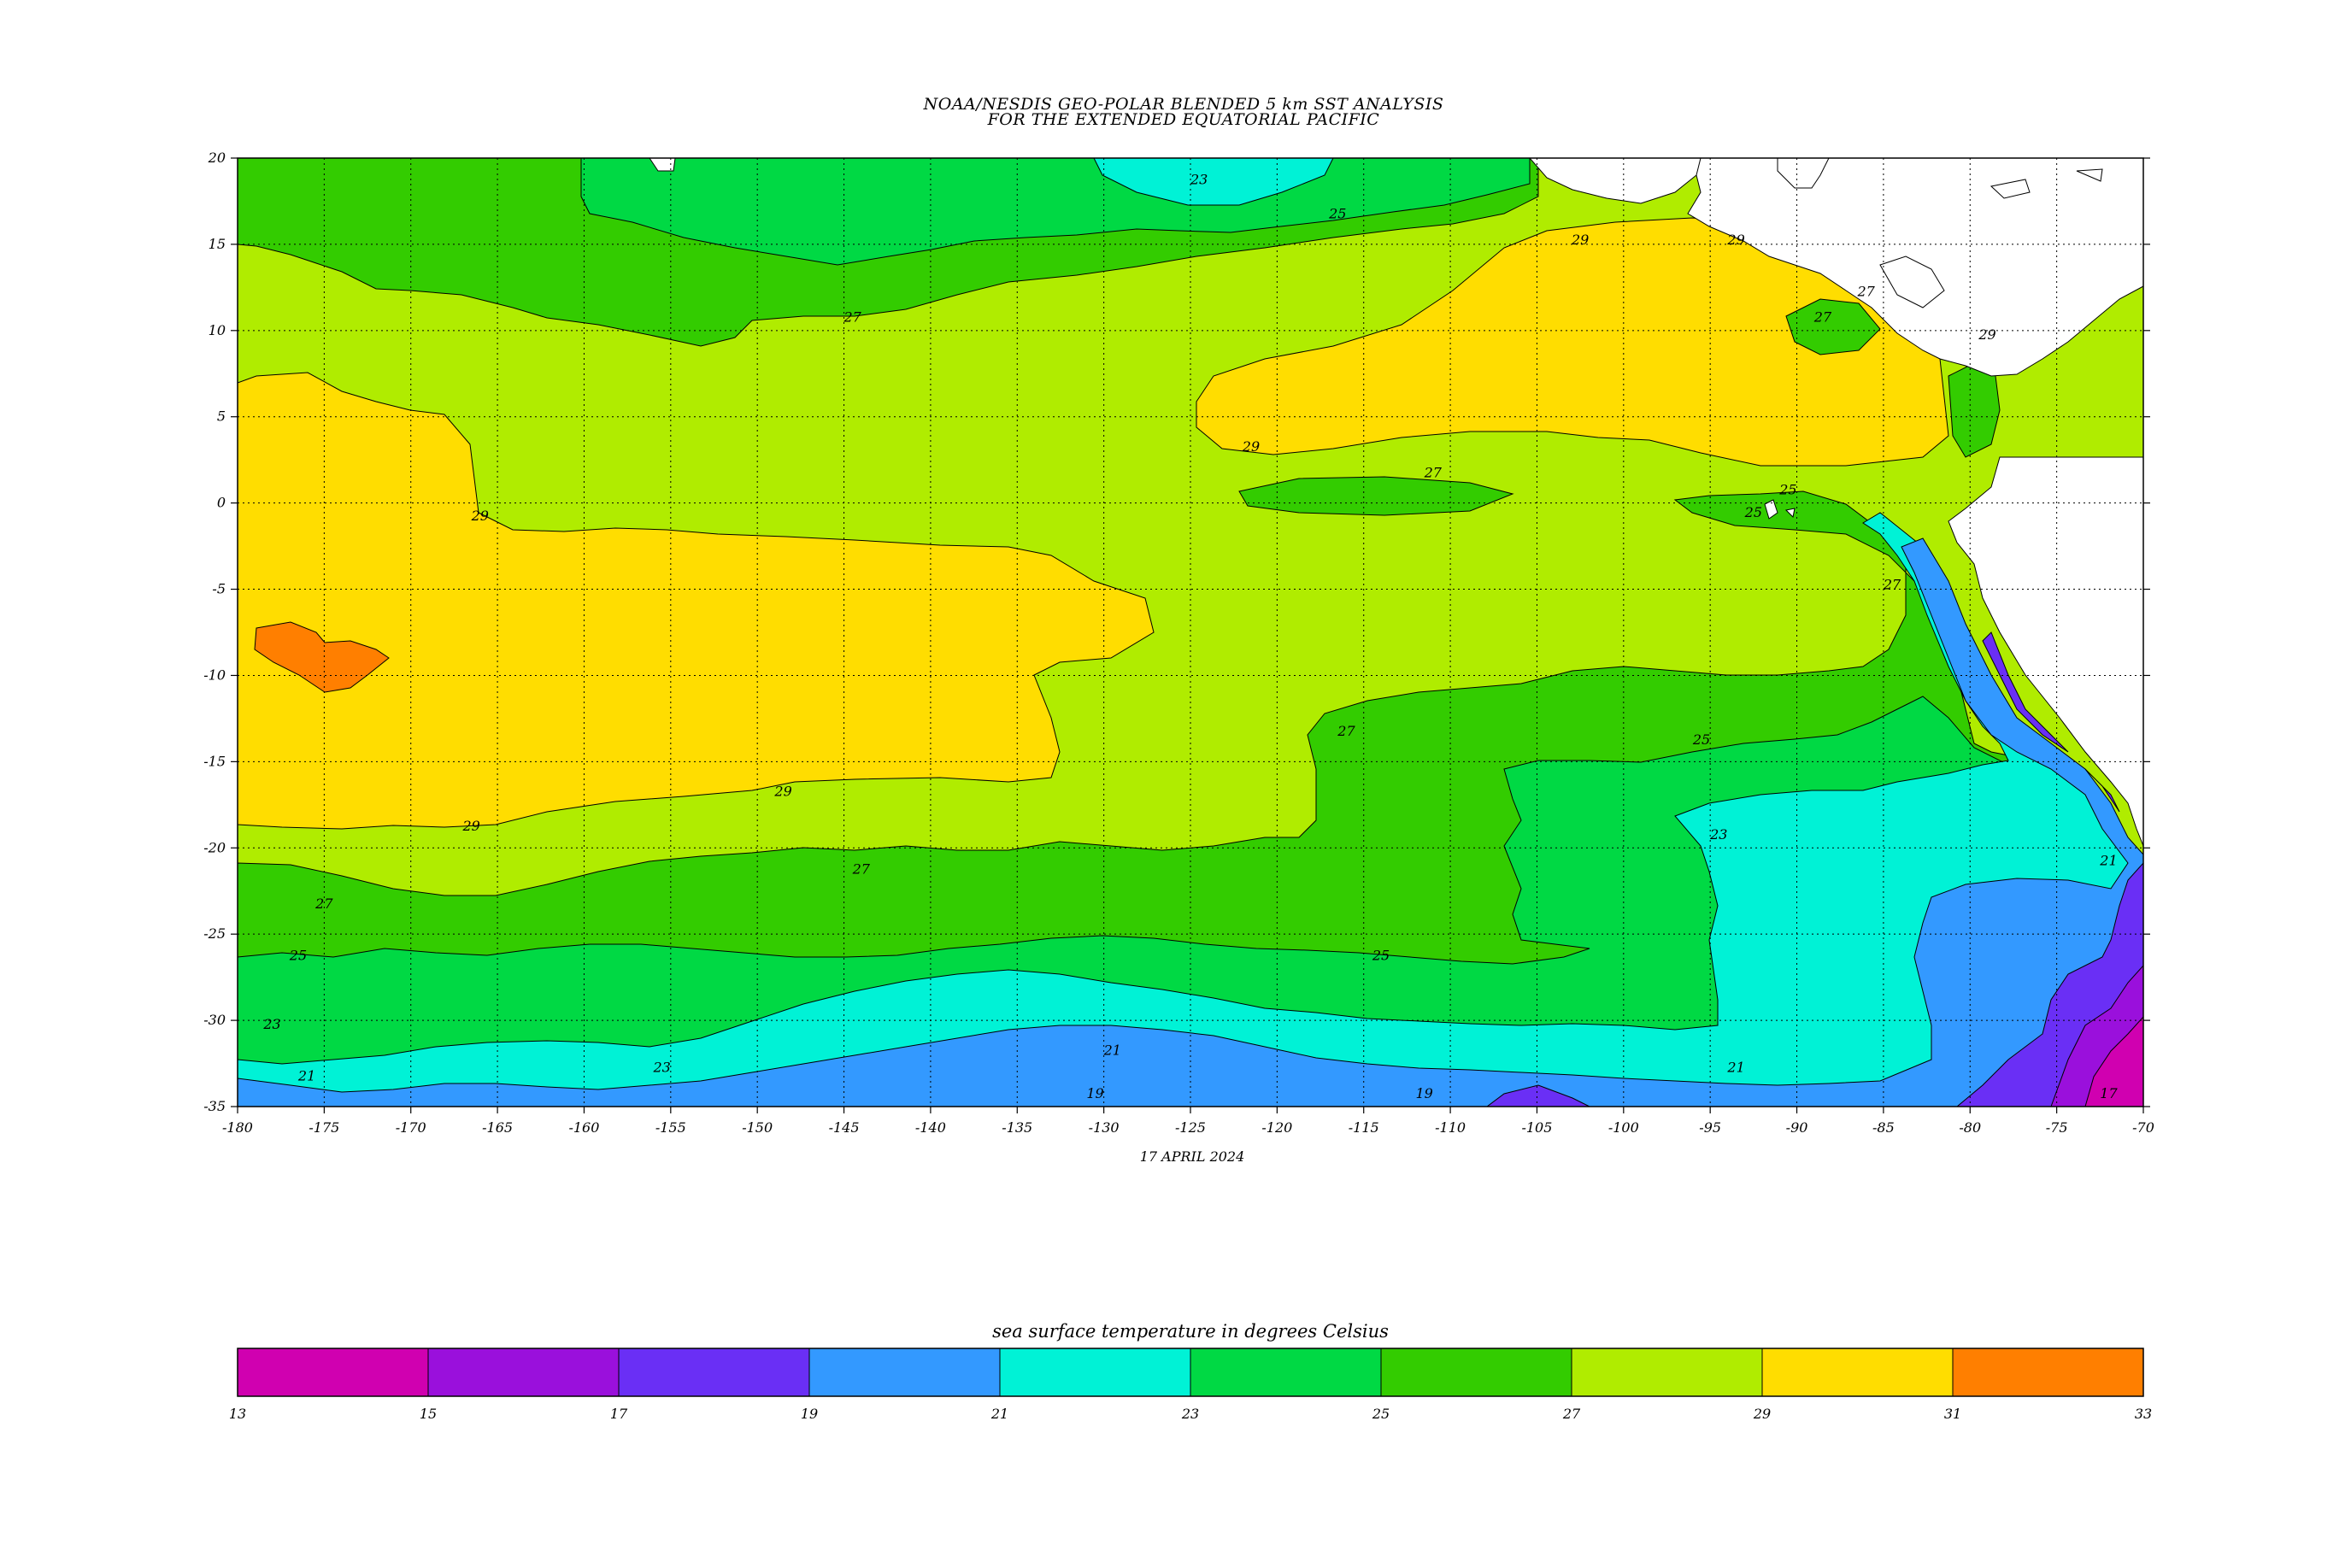  What do you see at coordinates (1104, 1127) in the screenshot?
I see `lon-tick-label: -130` at bounding box center [1104, 1127].